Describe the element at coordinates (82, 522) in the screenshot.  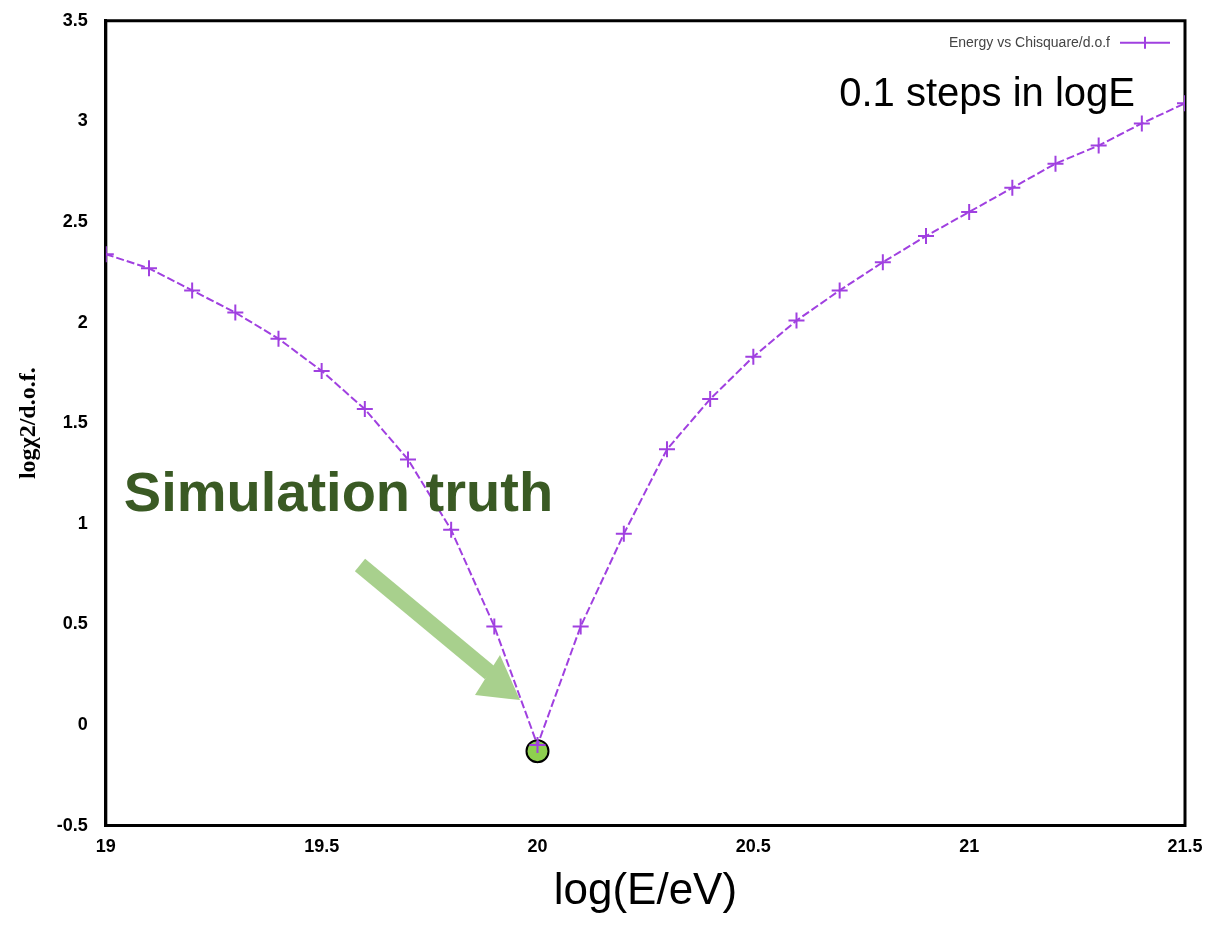
I see `y-tick-label: 1` at that location.